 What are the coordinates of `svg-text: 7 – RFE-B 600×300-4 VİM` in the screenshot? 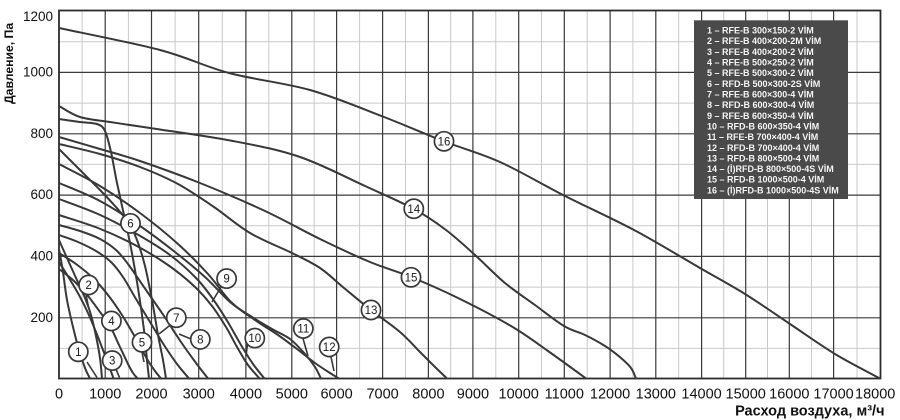 It's located at (760, 95).